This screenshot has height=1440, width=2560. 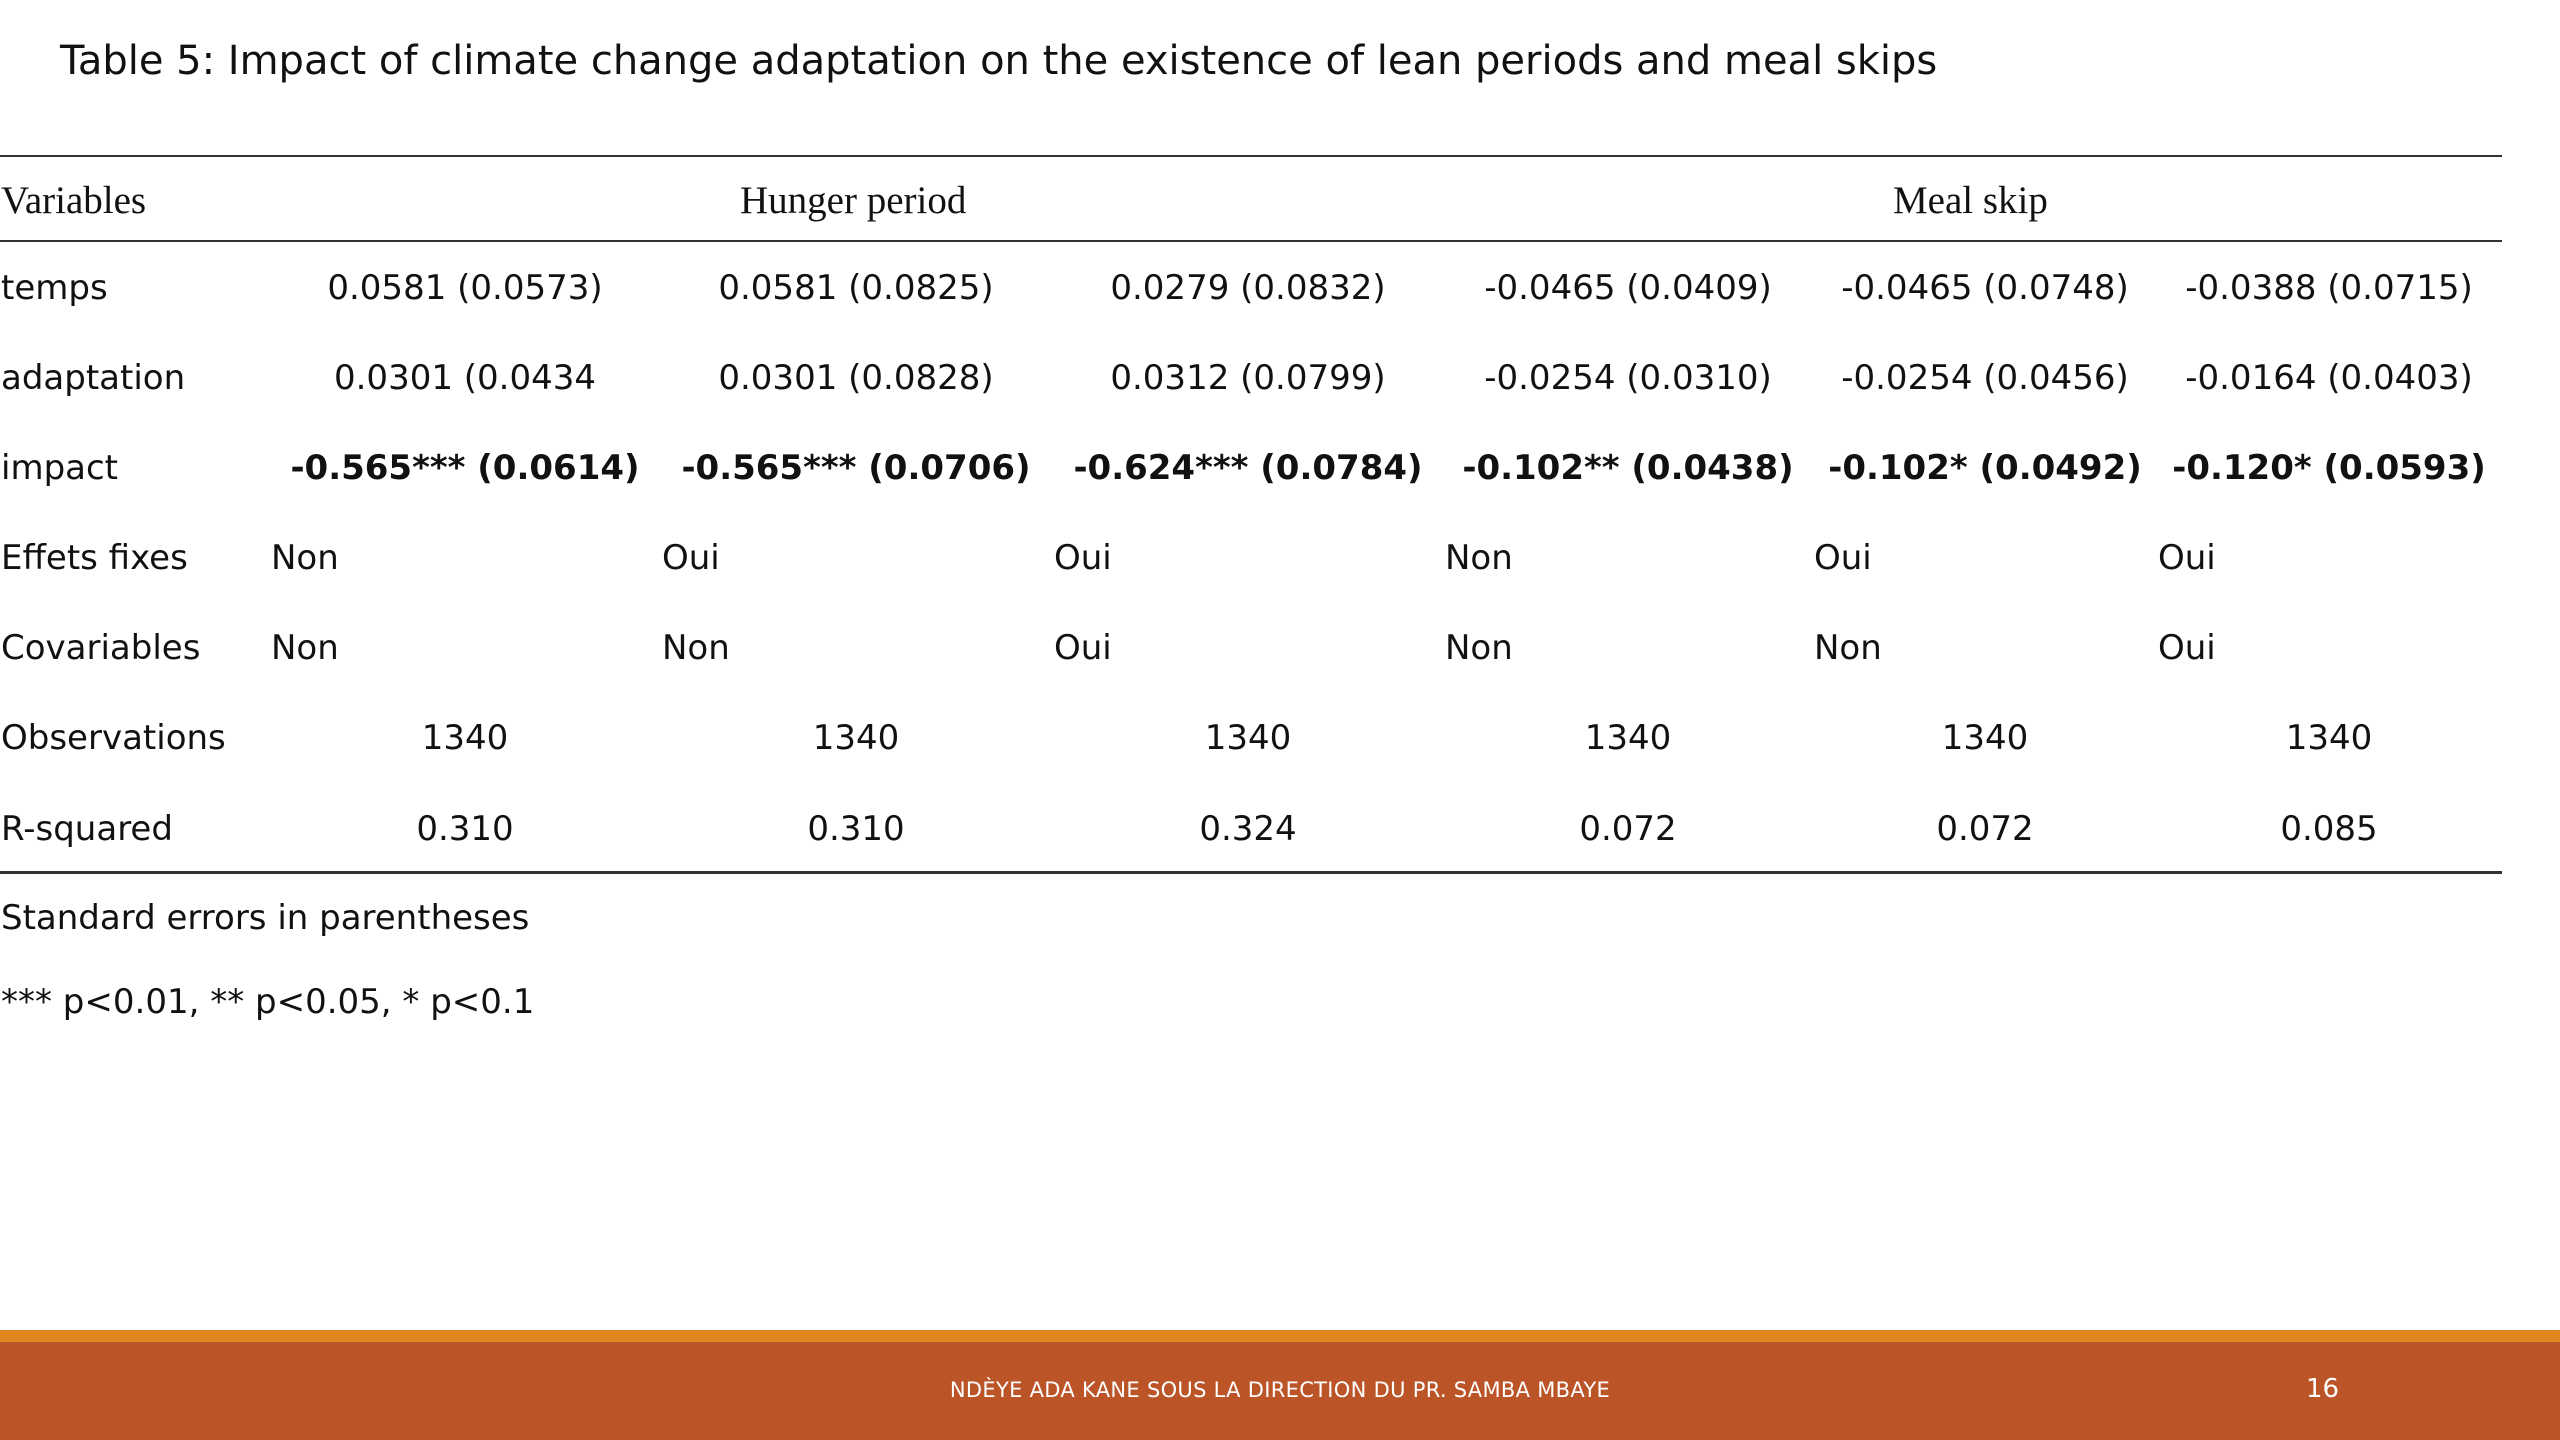 What do you see at coordinates (1248, 288) in the screenshot?
I see `table-cell: 0.0279 (0.0832)` at bounding box center [1248, 288].